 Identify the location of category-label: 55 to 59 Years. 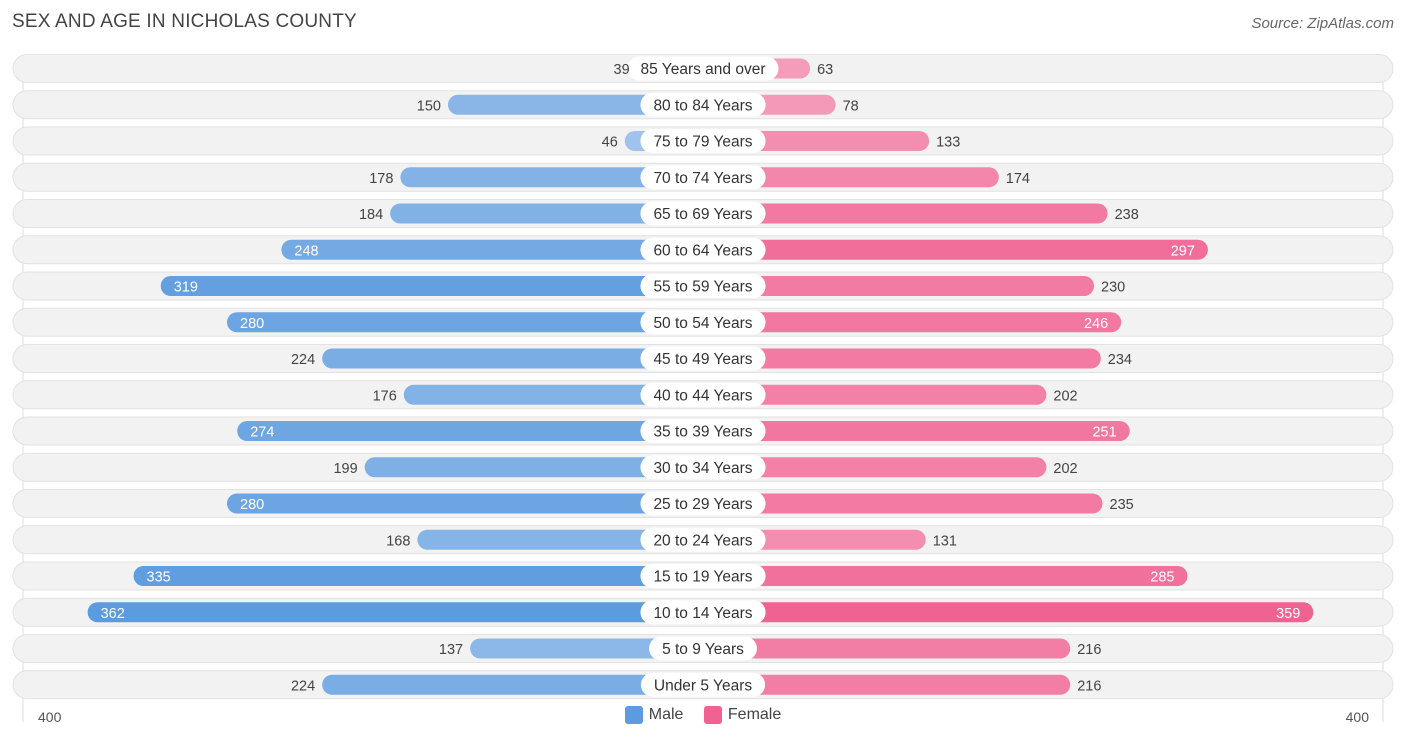
(702, 287).